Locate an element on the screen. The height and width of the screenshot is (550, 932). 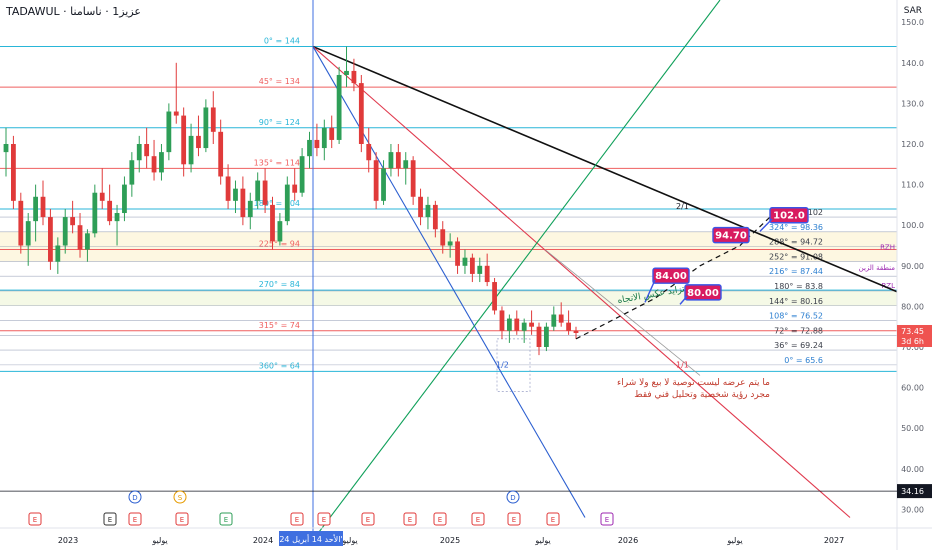
price-tick: 80.00 is located at coordinates (912, 306).